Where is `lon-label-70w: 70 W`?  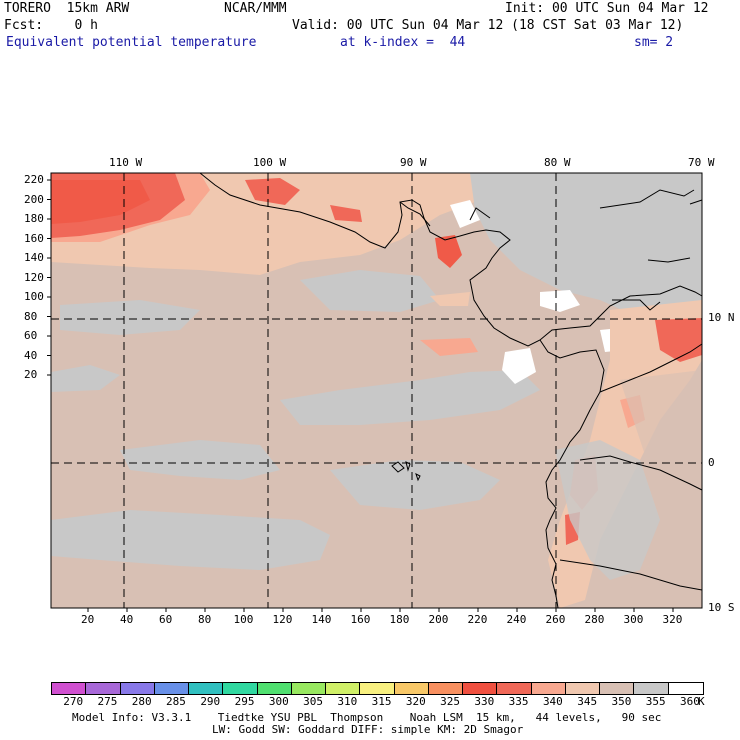 lon-label-70w: 70 W is located at coordinates (701, 162).